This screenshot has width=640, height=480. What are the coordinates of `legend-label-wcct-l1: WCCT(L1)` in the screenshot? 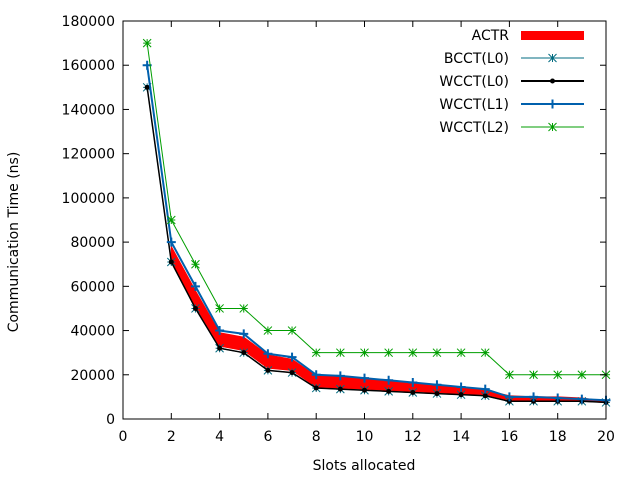 It's located at (474, 105).